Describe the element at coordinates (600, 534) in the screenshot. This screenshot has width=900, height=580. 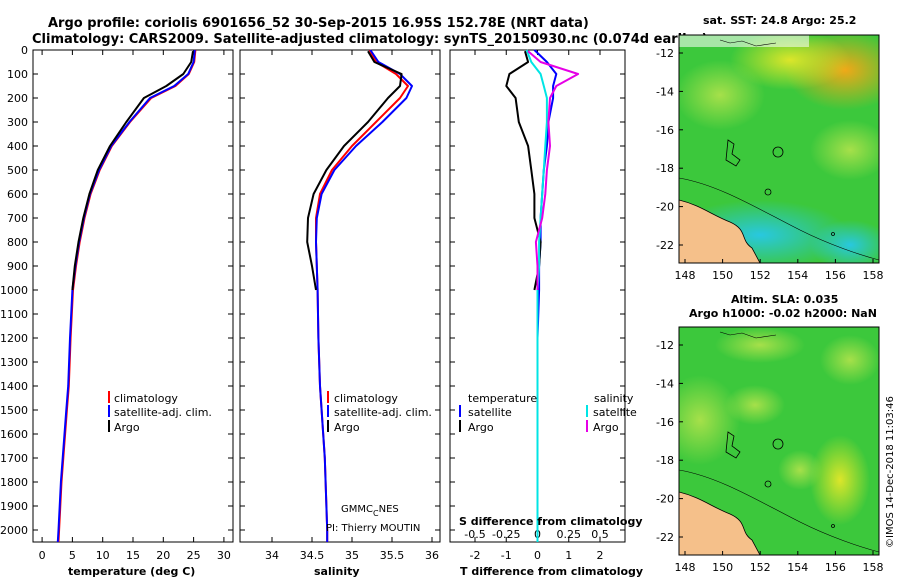
I see `x2-tick-label: 0.5` at that location.